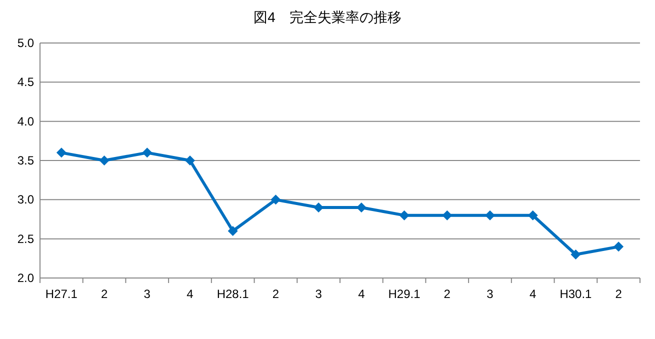 This screenshot has width=655, height=339. I want to click on y-tick-label: 3.5, so click(25, 161).